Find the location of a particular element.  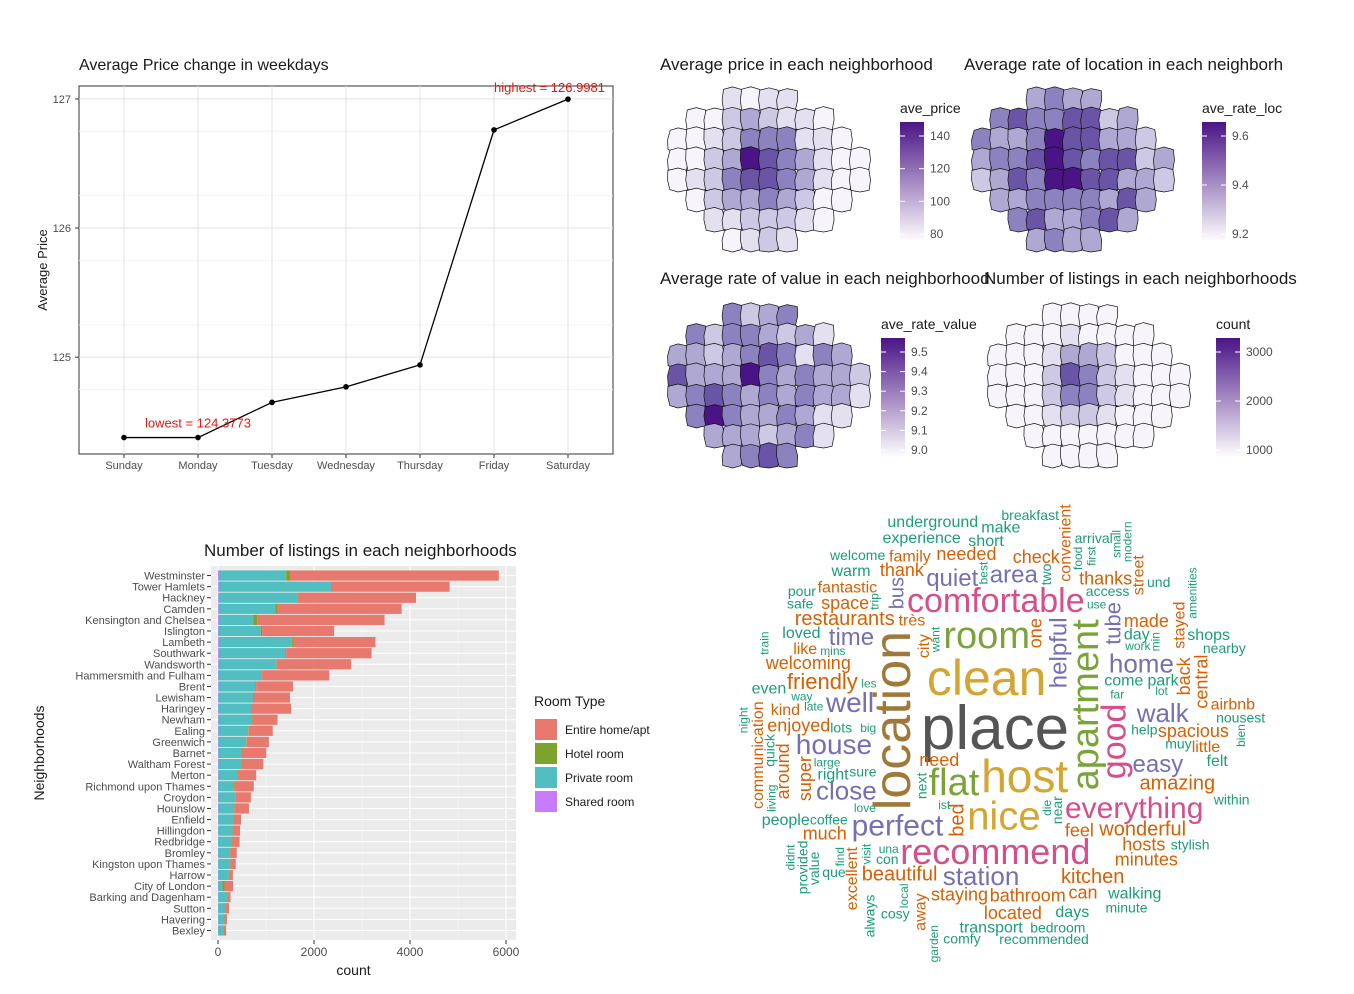

y-tick-label: City of London is located at coordinates (169, 887).